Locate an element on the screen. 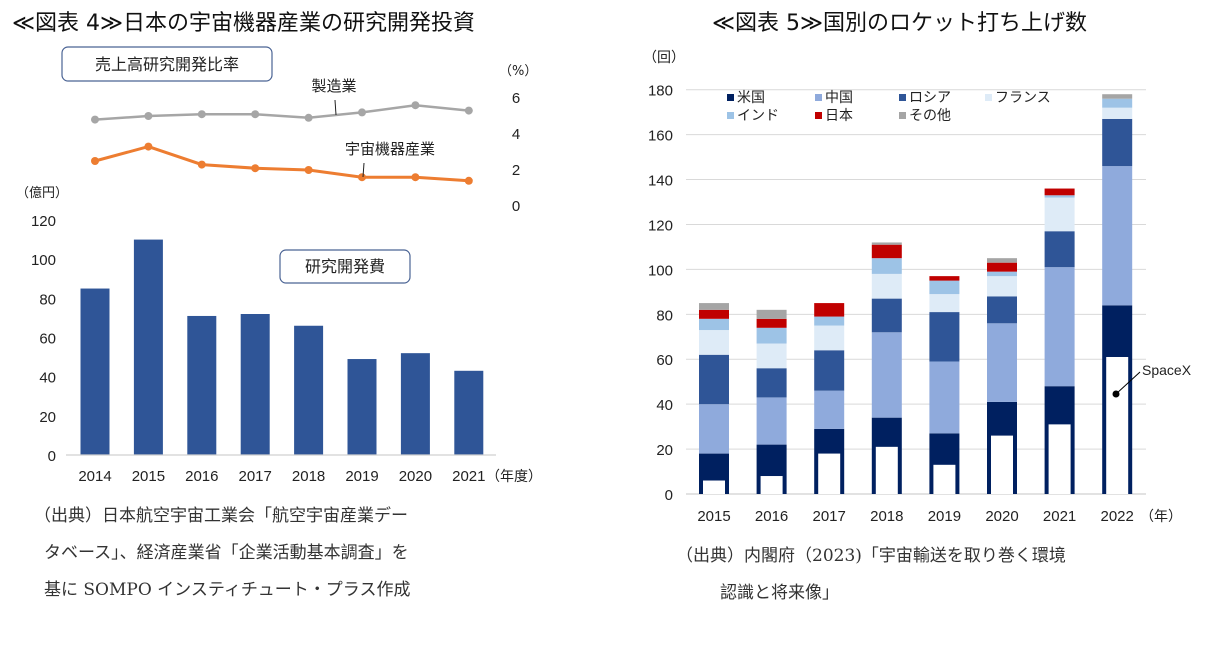 The width and height of the screenshot is (1224, 647). rd-x-label: 2020 is located at coordinates (415, 476).